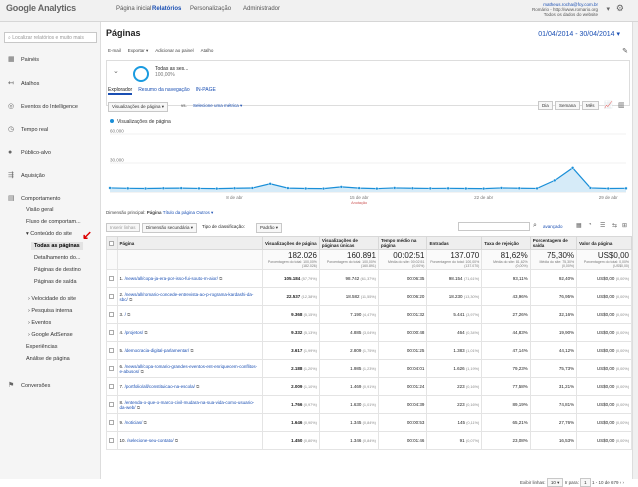  Describe the element at coordinates (625, 226) in the screenshot. I see `pivot-view-icon: ⊞` at that location.